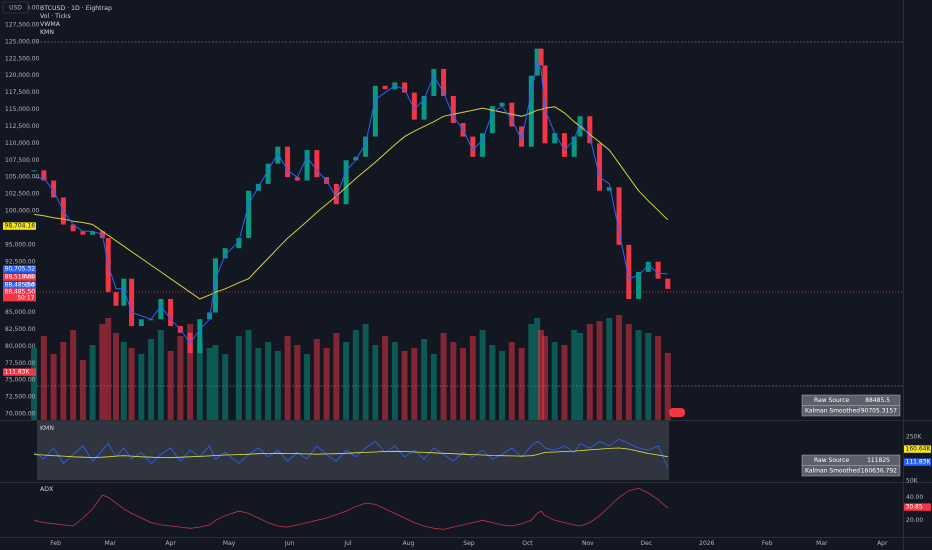 Image resolution: width=932 pixels, height=550 pixels. Describe the element at coordinates (20, 329) in the screenshot. I see `price-tick-label: 82,500.00` at that location.